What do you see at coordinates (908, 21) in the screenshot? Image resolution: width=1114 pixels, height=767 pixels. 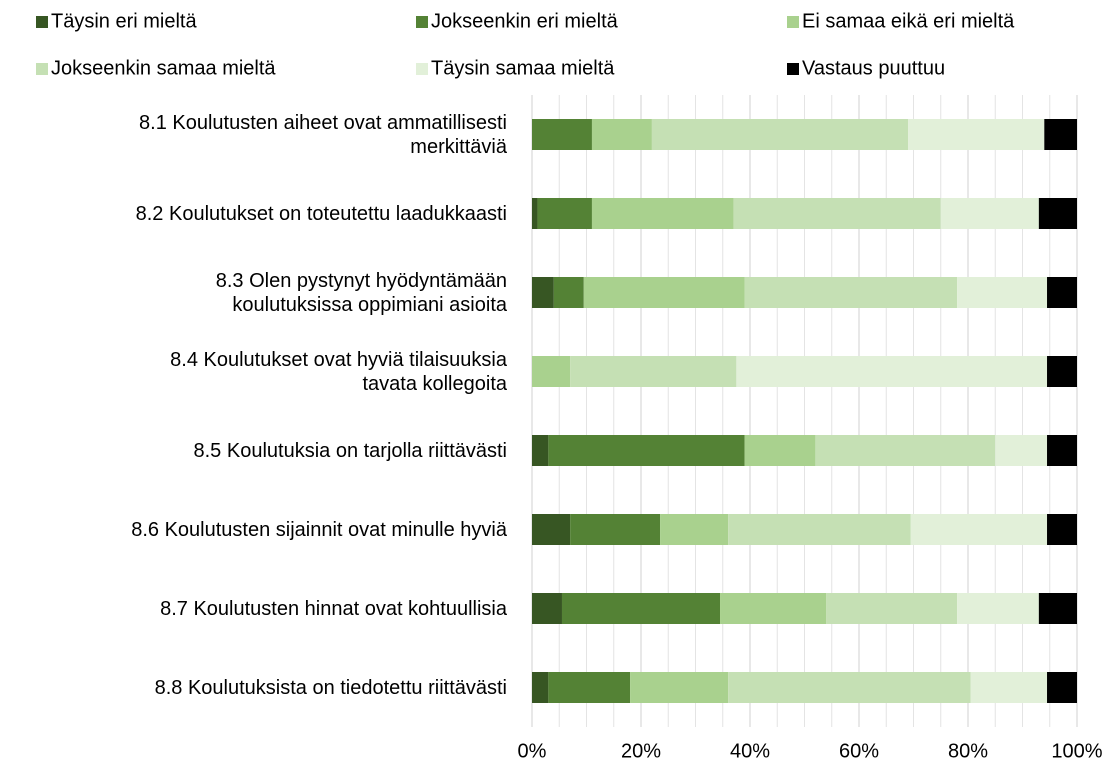 I see `legend-label: Ei samaa eikä eri mieltä` at bounding box center [908, 21].